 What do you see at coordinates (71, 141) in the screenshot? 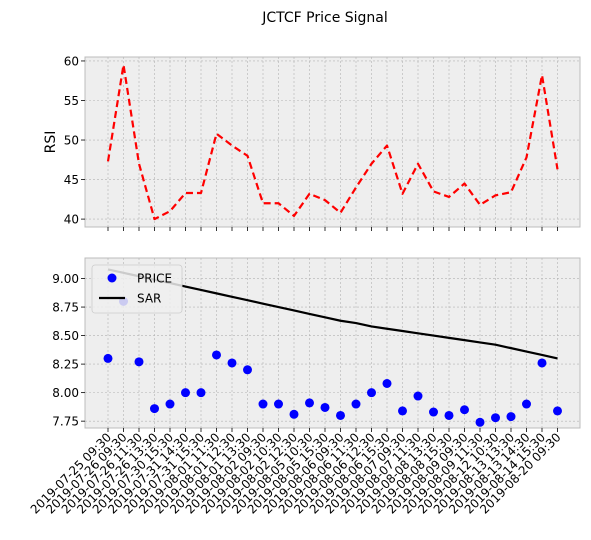
I see `y-tick-label: 50` at bounding box center [71, 141].